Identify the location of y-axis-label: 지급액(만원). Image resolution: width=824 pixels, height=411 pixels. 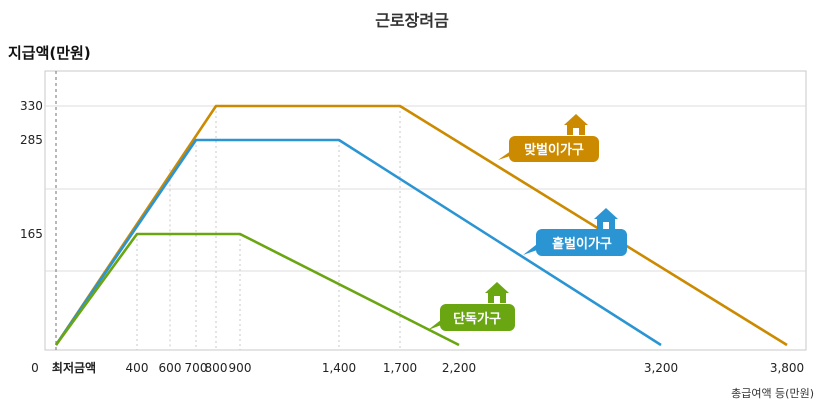
(49, 53).